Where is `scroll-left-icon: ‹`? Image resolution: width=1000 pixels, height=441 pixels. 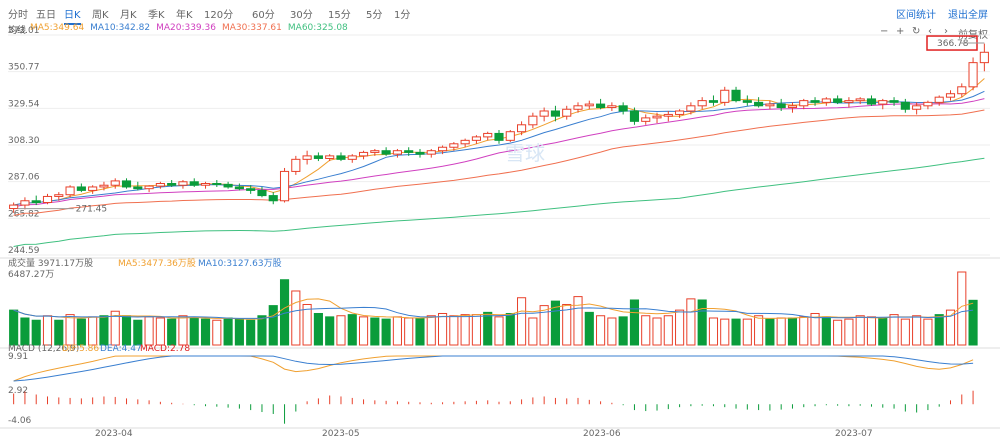 scroll-left-icon: ‹ is located at coordinates (930, 31).